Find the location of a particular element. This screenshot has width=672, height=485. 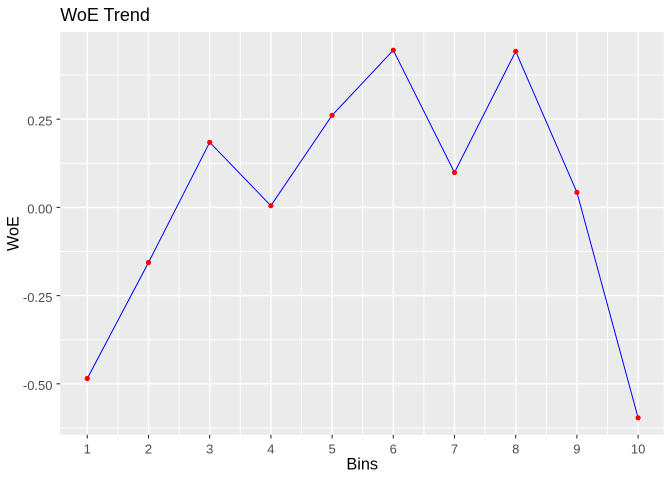

svg-text: Bins is located at coordinates (362, 465).